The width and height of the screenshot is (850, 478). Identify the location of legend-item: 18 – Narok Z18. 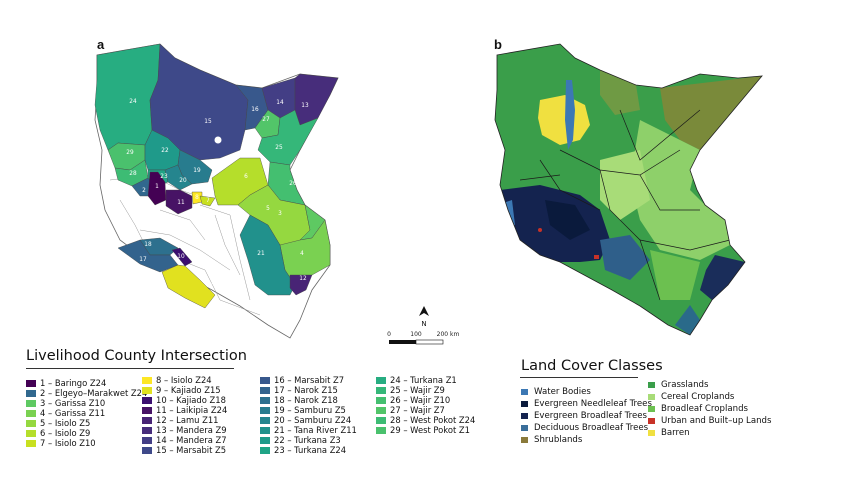
(308, 400).